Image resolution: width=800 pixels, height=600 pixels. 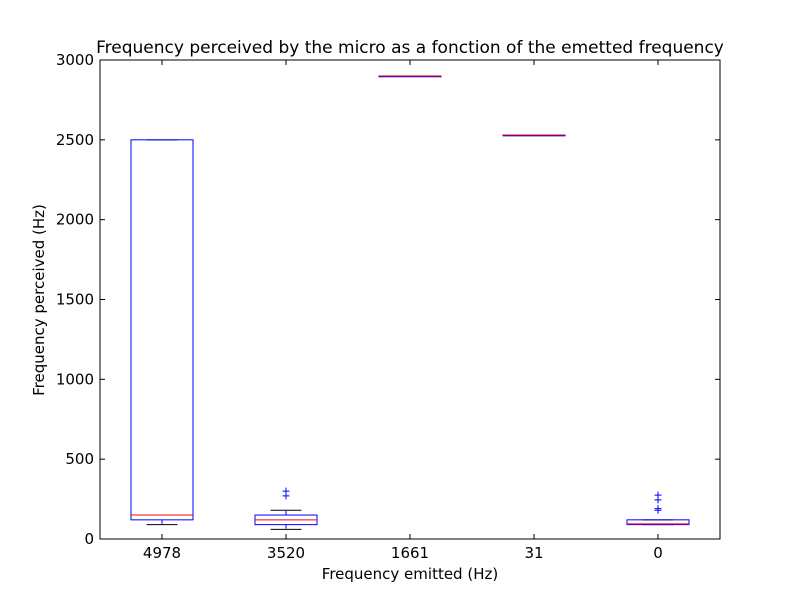 What do you see at coordinates (75, 300) in the screenshot?
I see `y-tick-label: 1500` at bounding box center [75, 300].